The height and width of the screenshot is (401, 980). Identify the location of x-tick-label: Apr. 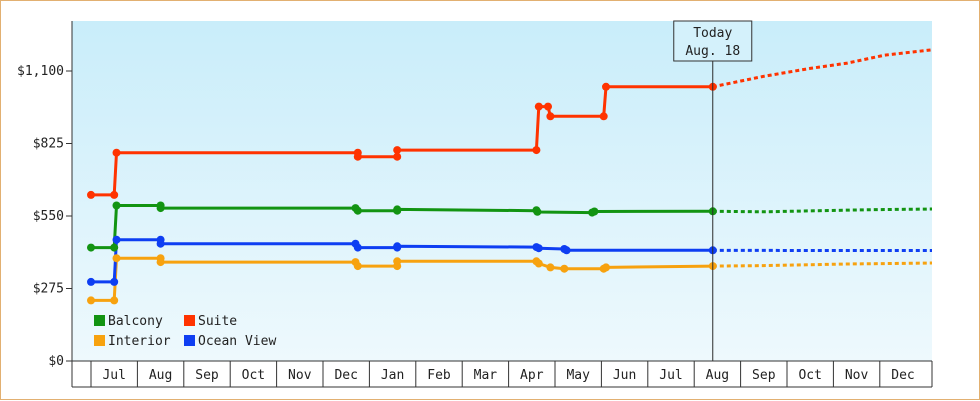
(532, 375).